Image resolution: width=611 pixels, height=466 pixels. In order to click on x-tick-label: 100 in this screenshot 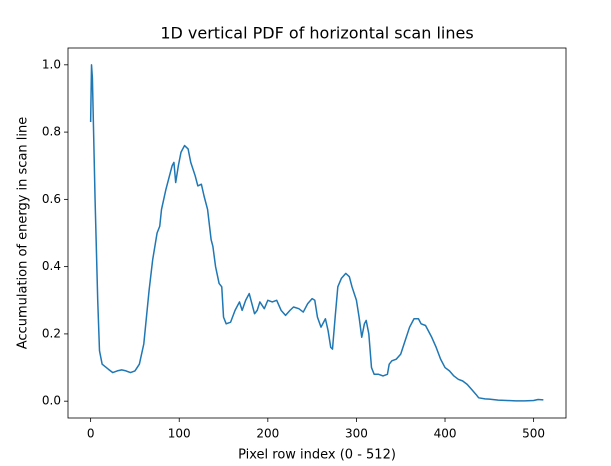, I will do `click(179, 434)`.